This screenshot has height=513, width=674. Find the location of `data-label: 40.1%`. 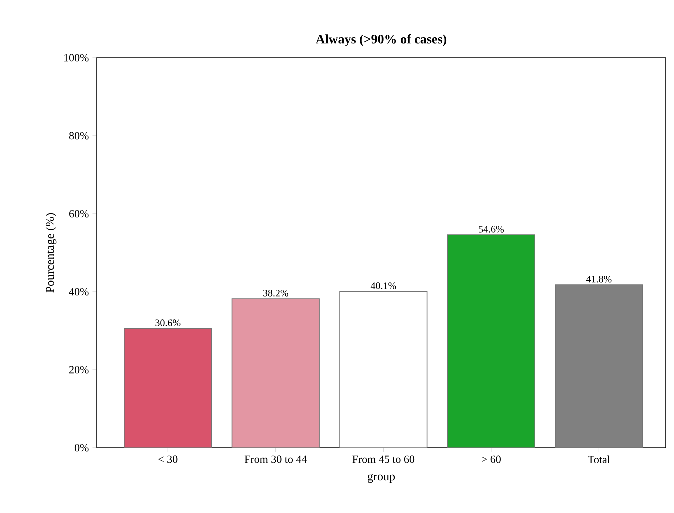

data-label: 40.1% is located at coordinates (383, 286).